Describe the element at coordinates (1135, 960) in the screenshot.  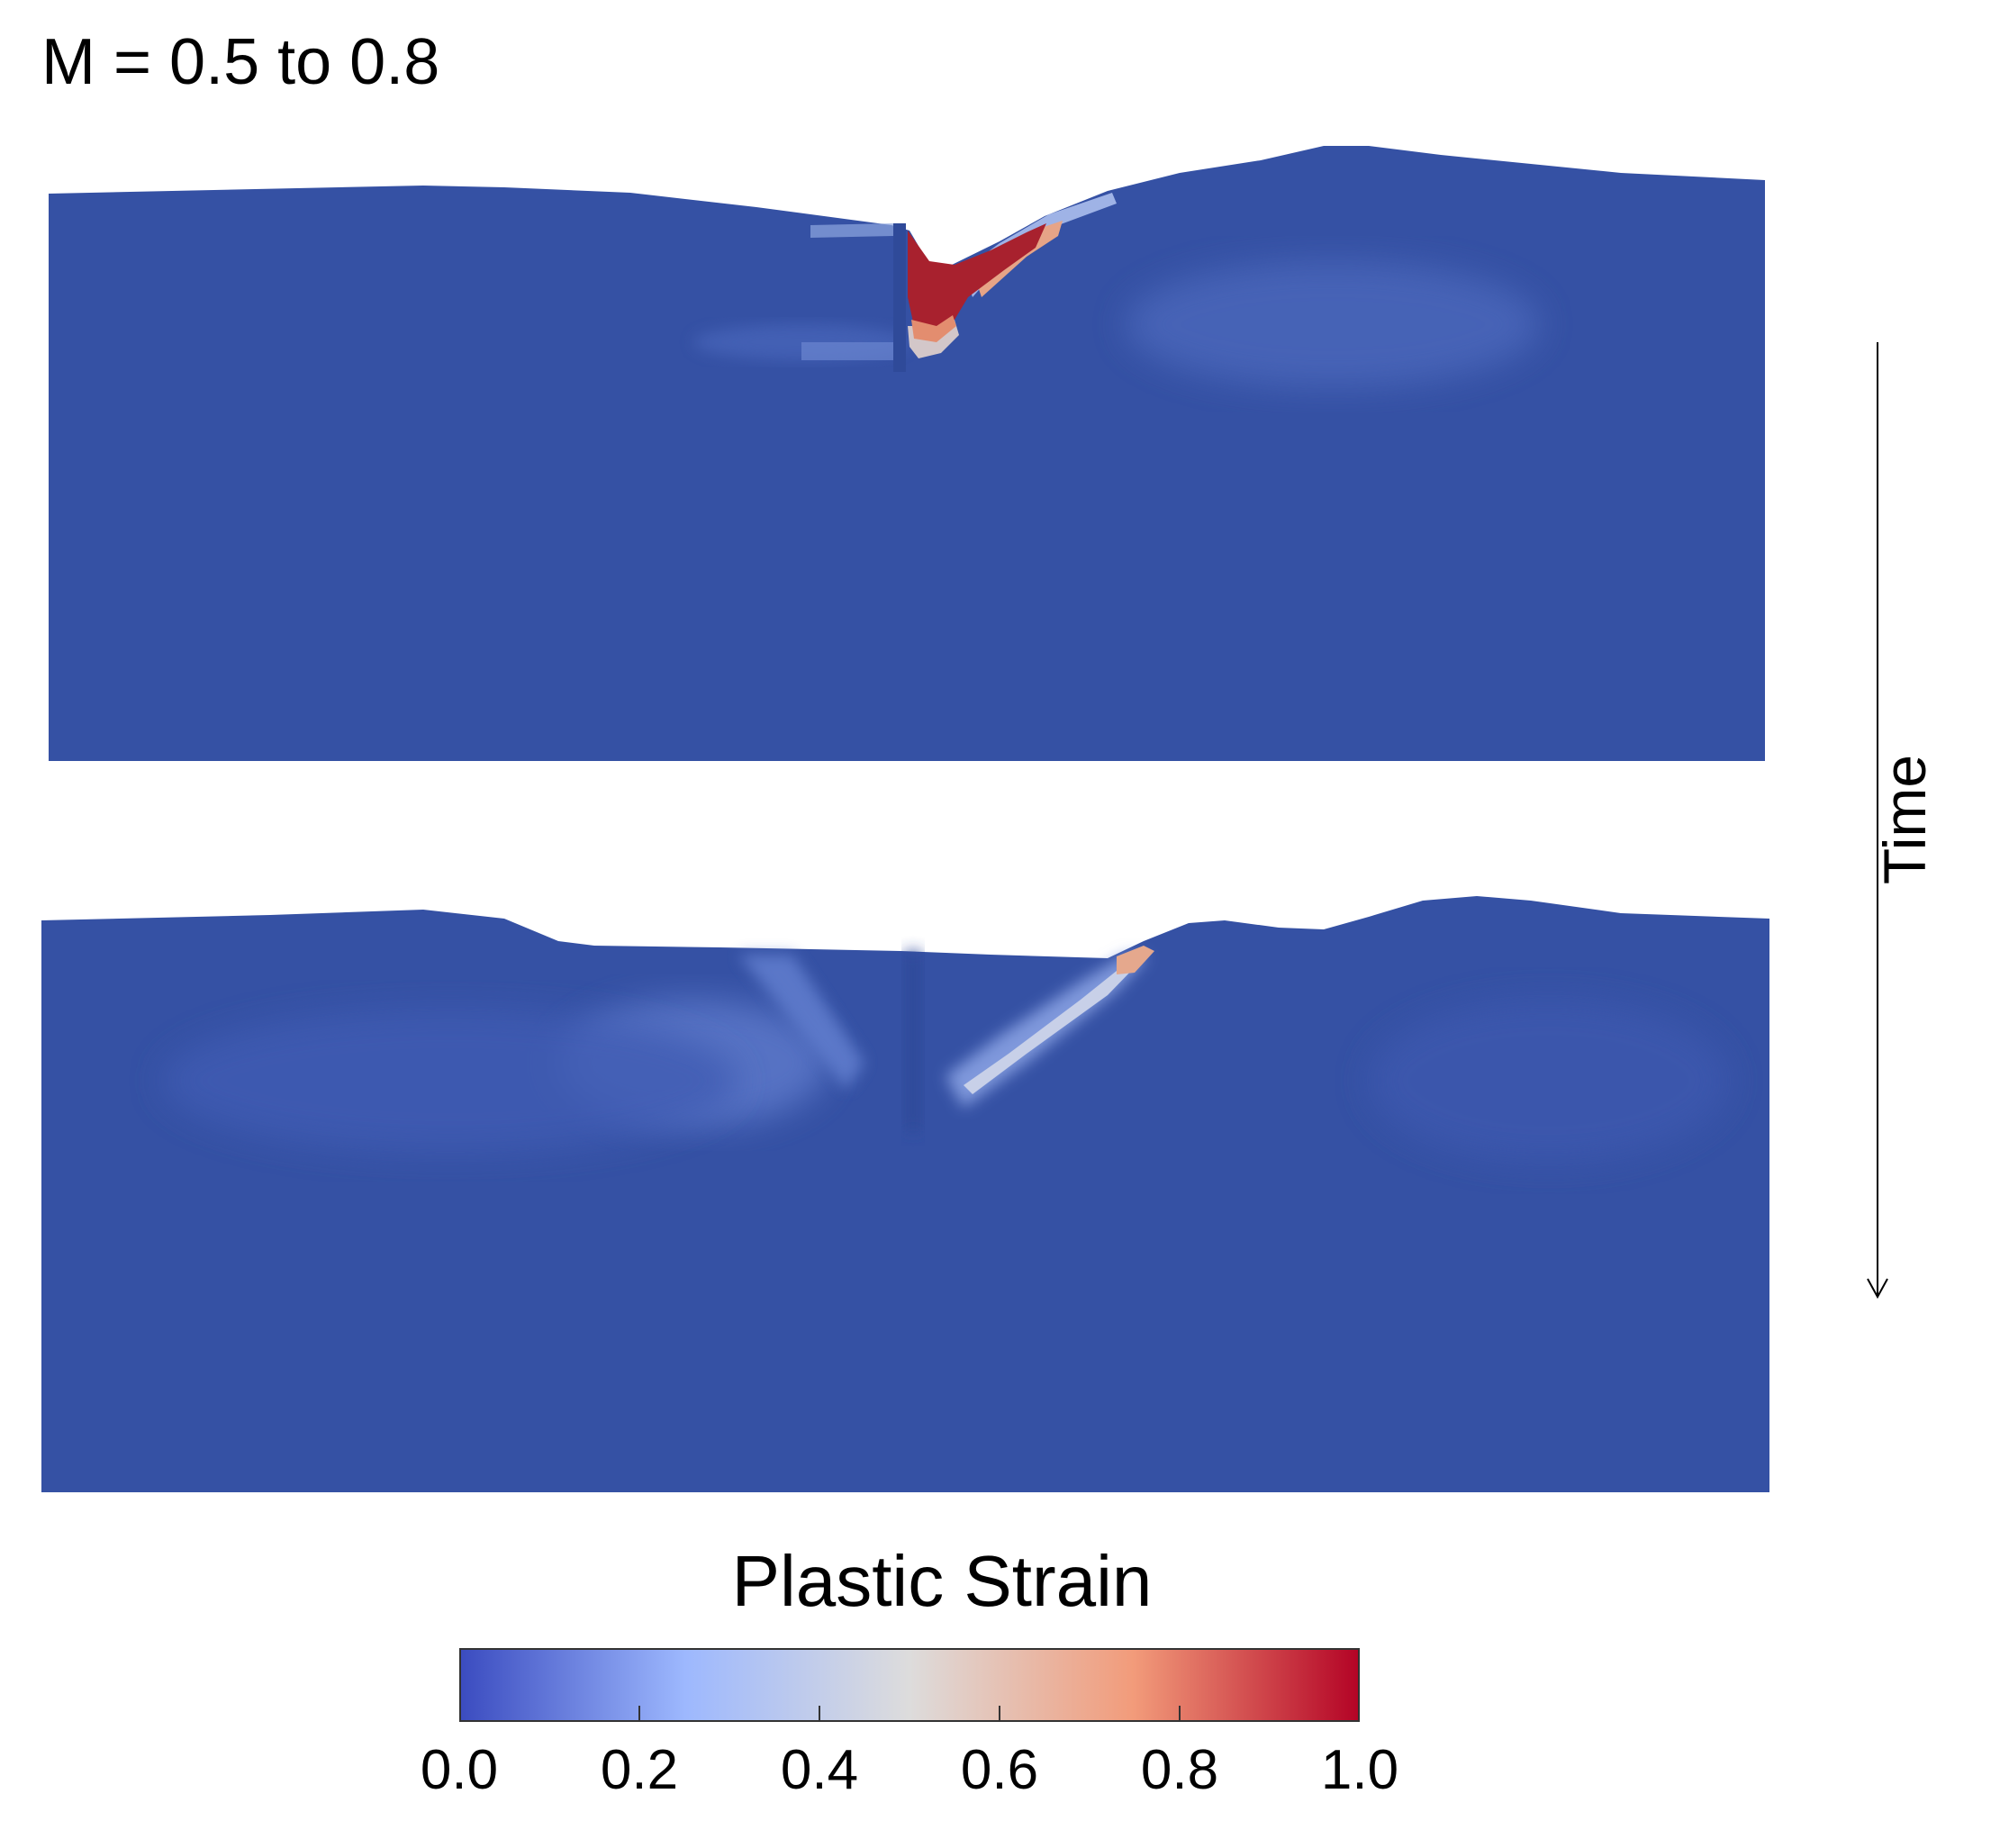
I see `shear-band-tip` at that location.